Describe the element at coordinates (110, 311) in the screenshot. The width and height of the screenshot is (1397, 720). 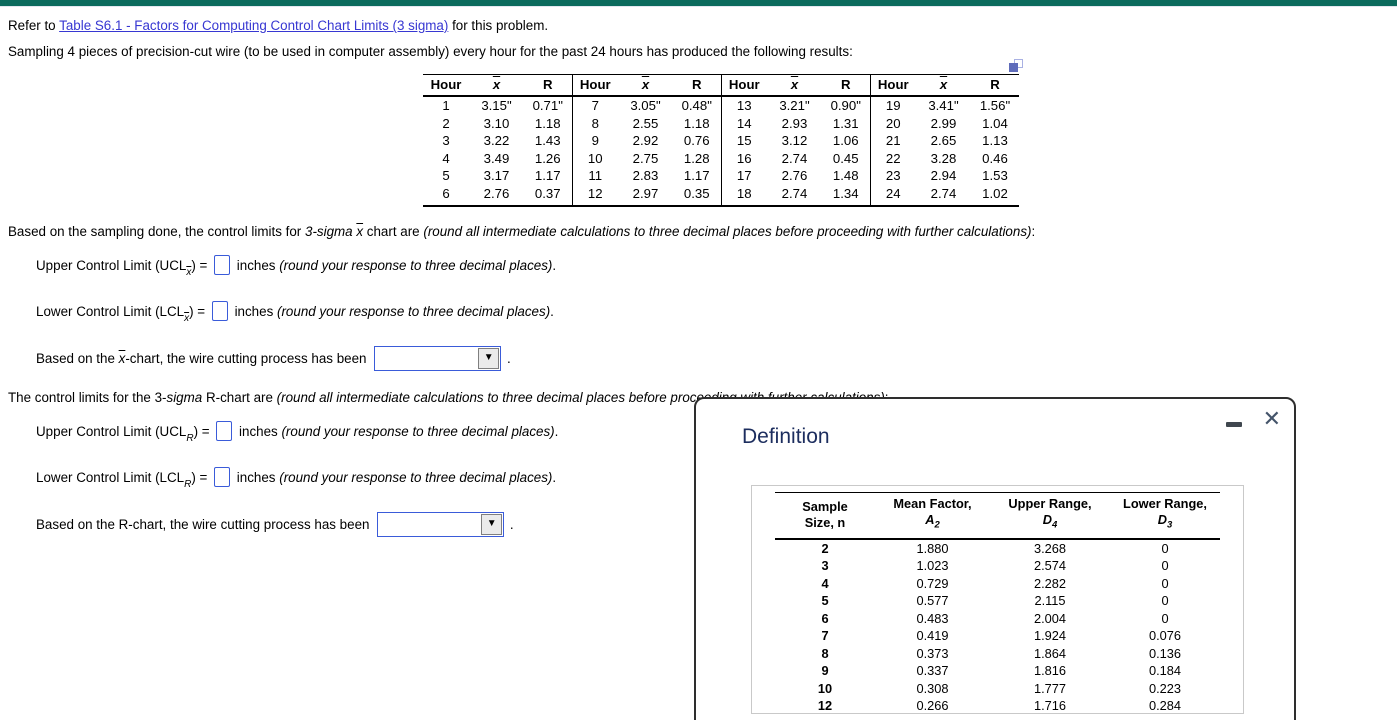
I see `lcl-xbar-label: Lower Control Limit (LCL` at that location.